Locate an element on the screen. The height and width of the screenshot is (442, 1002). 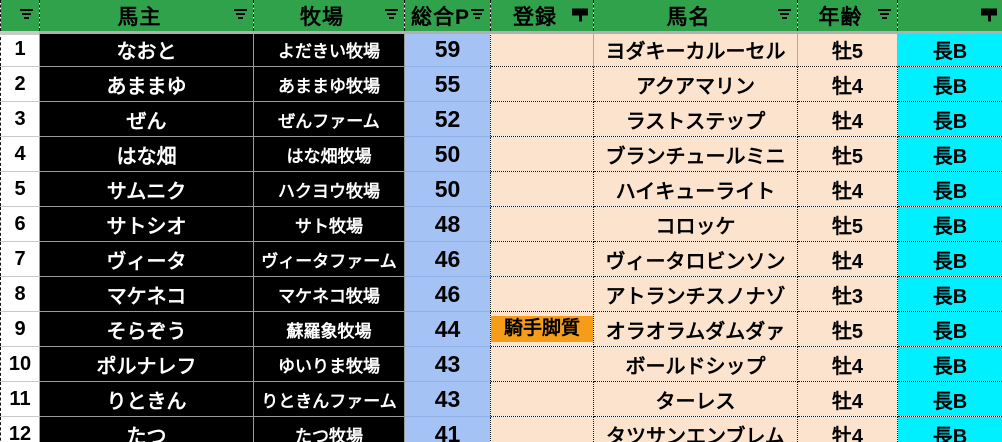
cell-horse-name: オラオラムダムダァ is located at coordinates (695, 329).